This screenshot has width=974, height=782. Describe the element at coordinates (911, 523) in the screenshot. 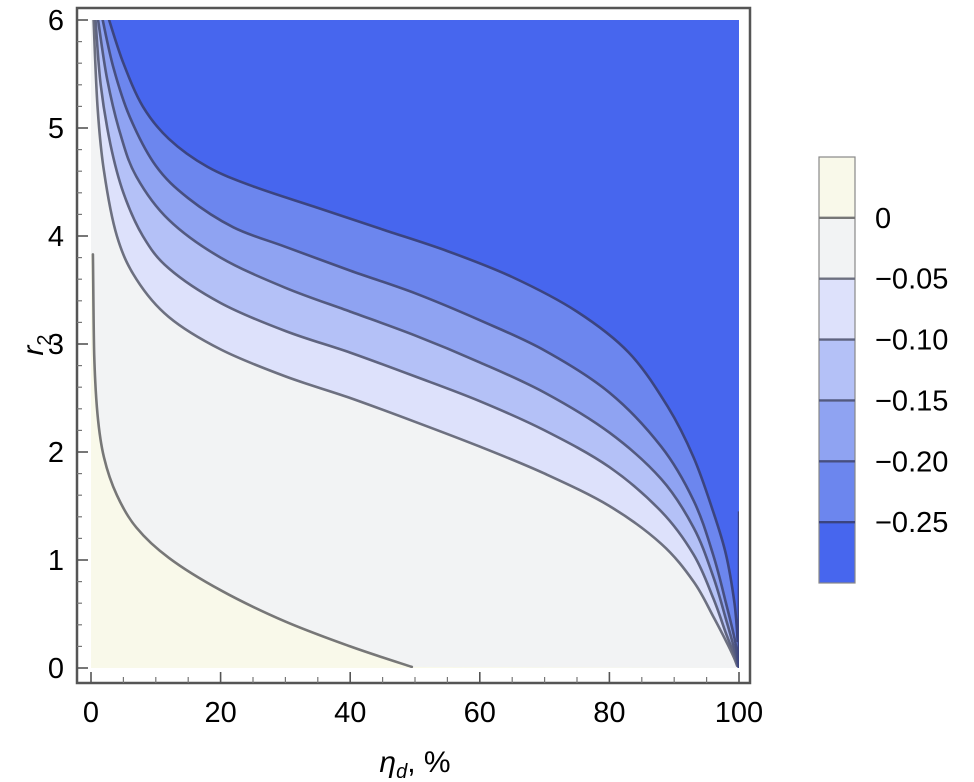

I see `legend-label: −0.25` at that location.